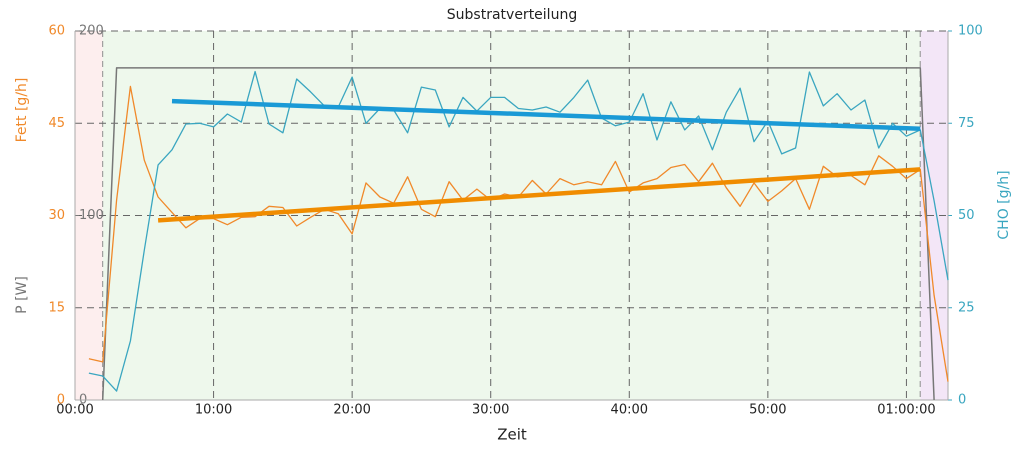 The height and width of the screenshot is (455, 1024). I want to click on y-tick-label: 30, so click(56, 215).